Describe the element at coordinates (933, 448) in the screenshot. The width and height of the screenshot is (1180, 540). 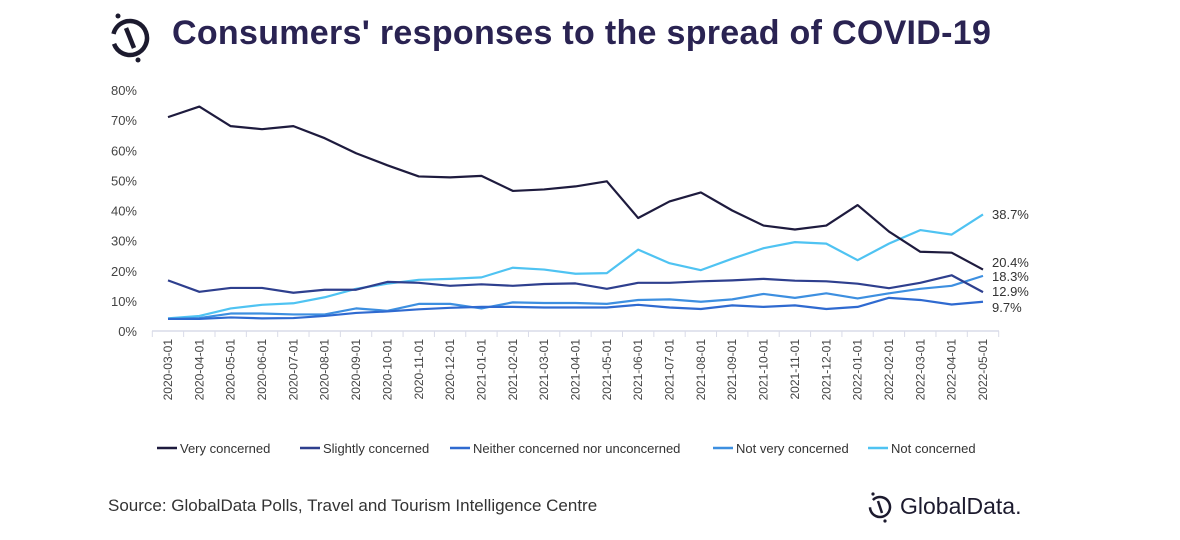
I see `legend-label: Not concerned` at that location.